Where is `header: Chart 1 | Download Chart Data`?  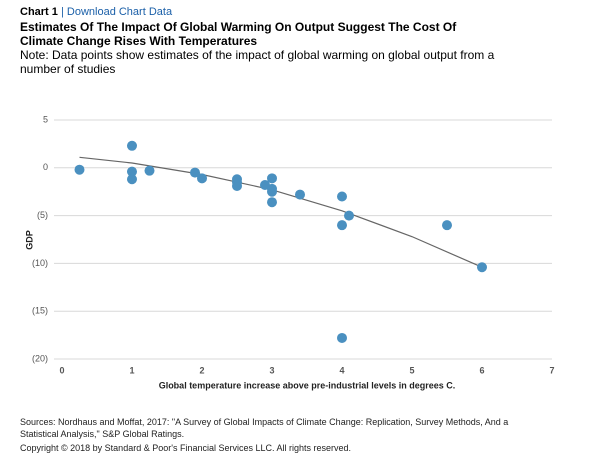
header: Chart 1 | Download Chart Data is located at coordinates (96, 12).